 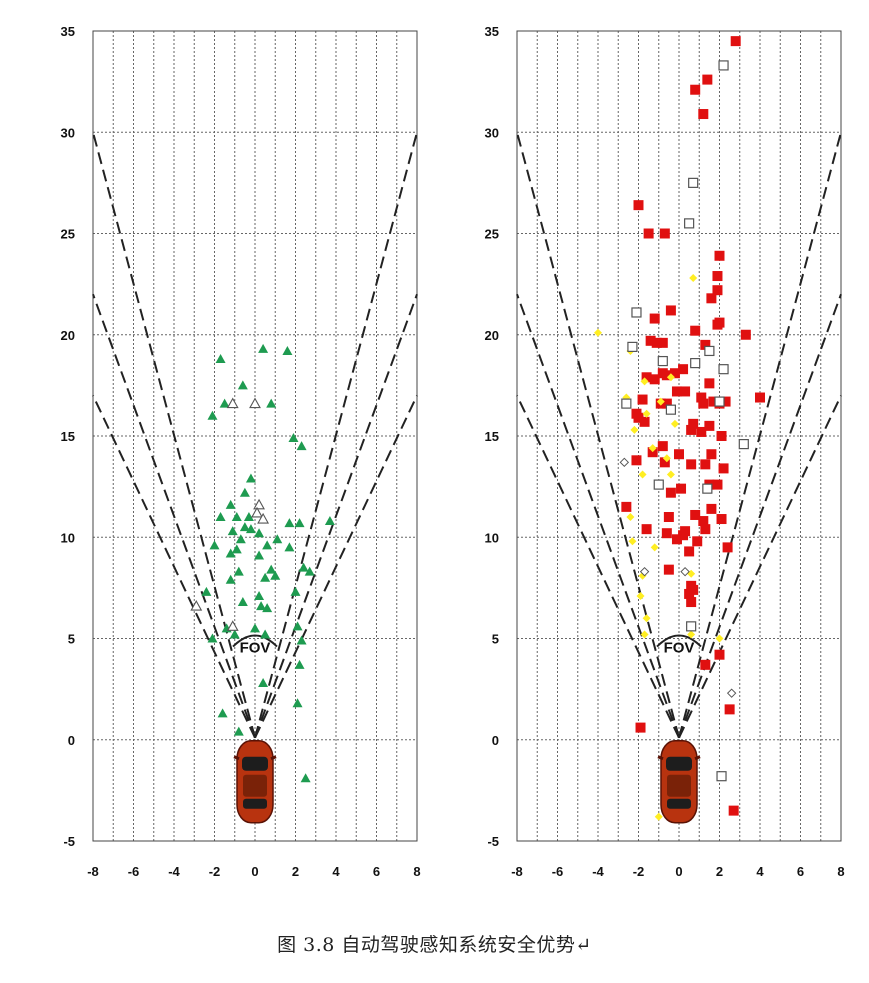 What do you see at coordinates (295, 871) in the screenshot?
I see `x-tick-label: 2` at bounding box center [295, 871].